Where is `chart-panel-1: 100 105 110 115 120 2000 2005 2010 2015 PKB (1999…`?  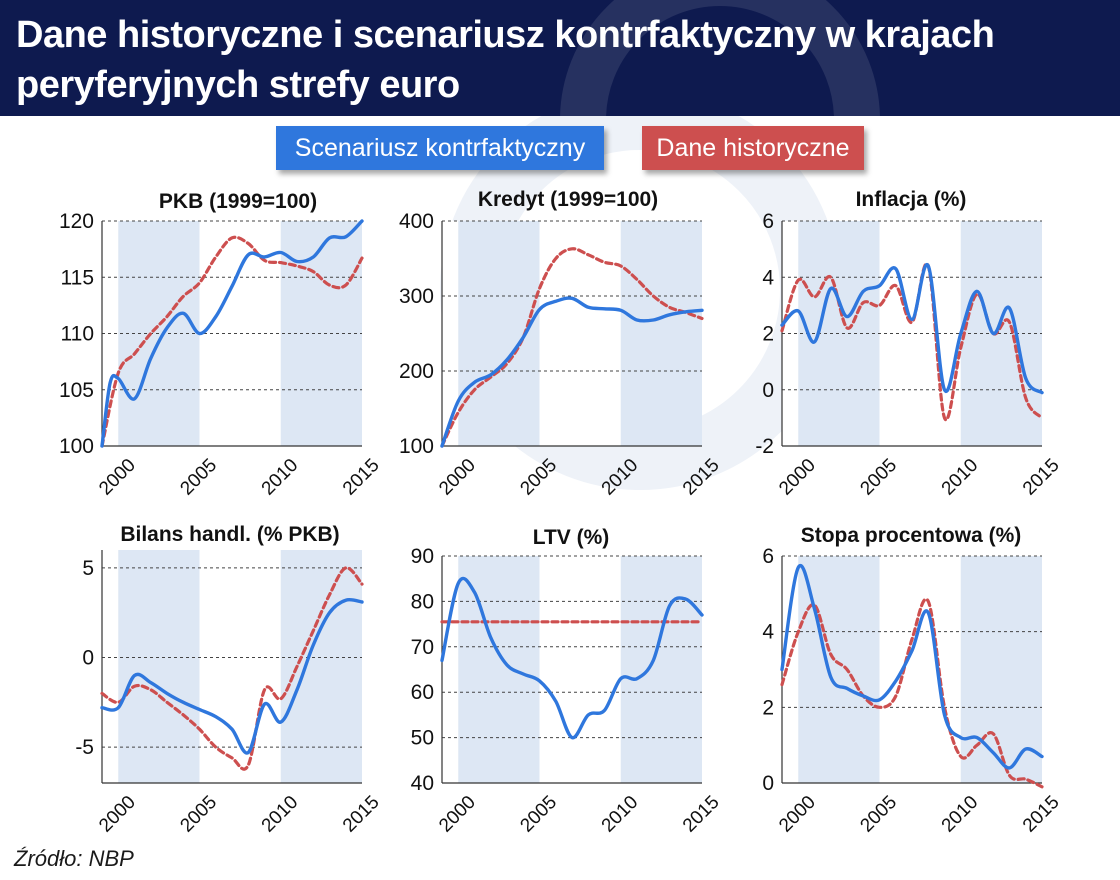
chart-panel-1: 100 105 110 115 120 2000 2005 2010 2015 PKB (1999… is located at coordinates (221, 345).